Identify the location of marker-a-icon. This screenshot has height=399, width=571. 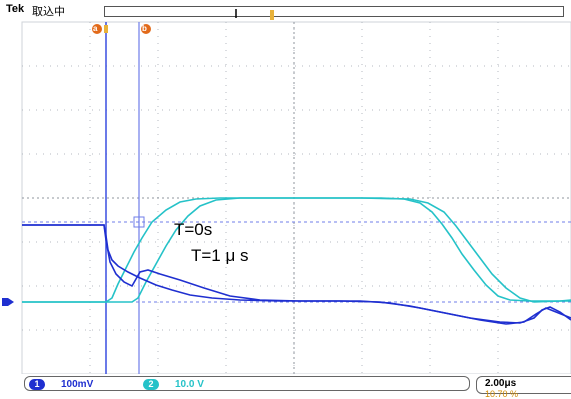
(97, 29).